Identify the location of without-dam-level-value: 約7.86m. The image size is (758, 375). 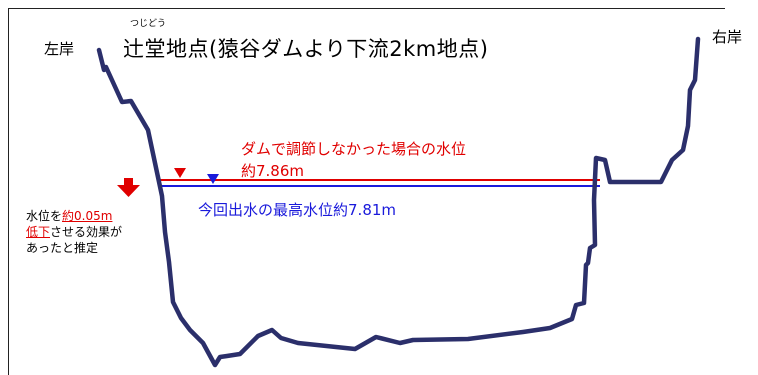
(273, 171).